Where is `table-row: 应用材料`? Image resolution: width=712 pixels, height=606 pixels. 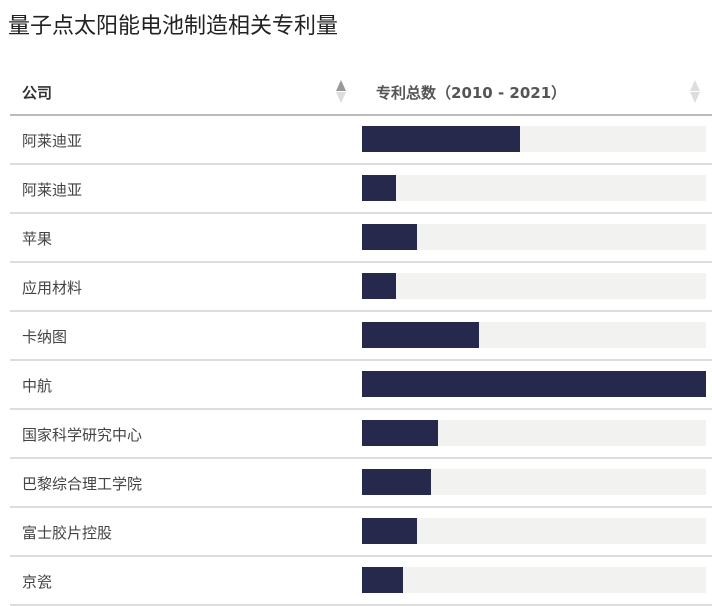 table-row: 应用材料 is located at coordinates (361, 287).